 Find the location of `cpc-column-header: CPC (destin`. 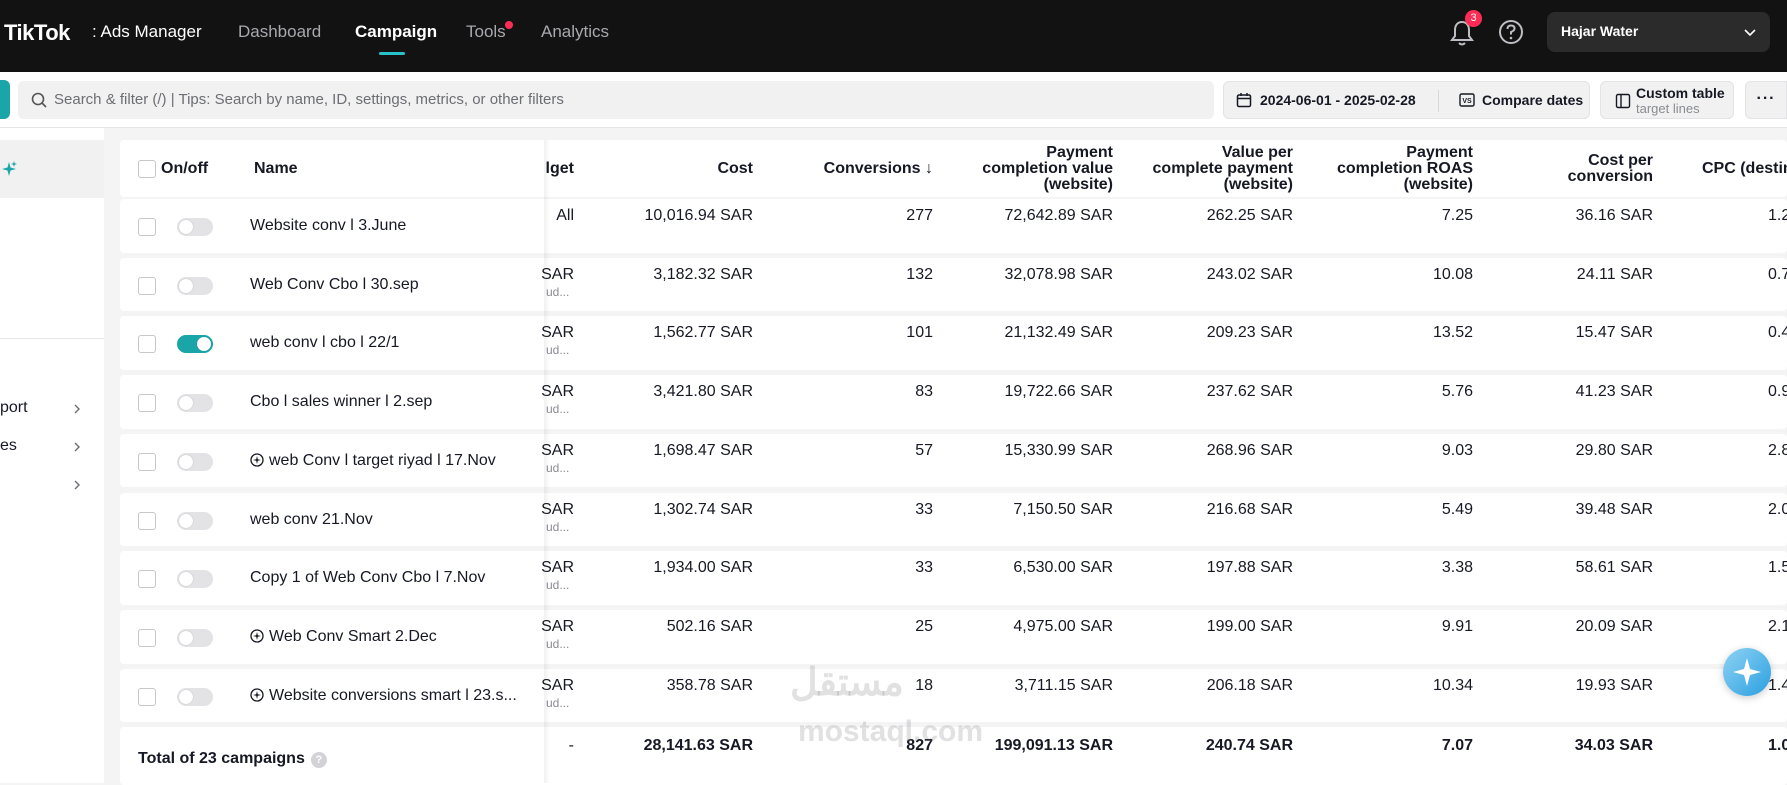

cpc-column-header: CPC (destin is located at coordinates (1744, 168).